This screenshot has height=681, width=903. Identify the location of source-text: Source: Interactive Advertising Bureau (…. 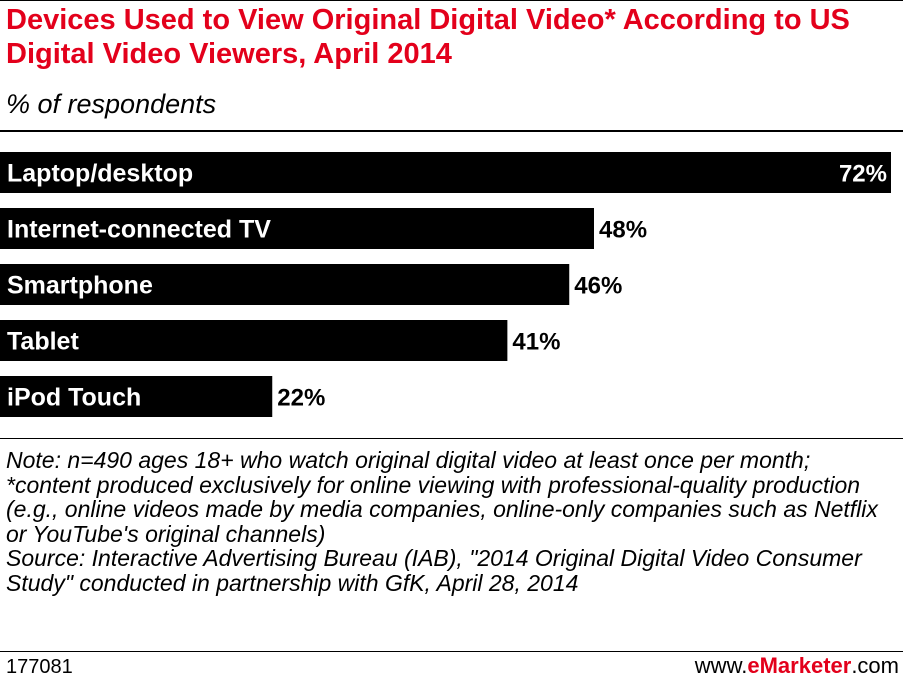
(434, 570).